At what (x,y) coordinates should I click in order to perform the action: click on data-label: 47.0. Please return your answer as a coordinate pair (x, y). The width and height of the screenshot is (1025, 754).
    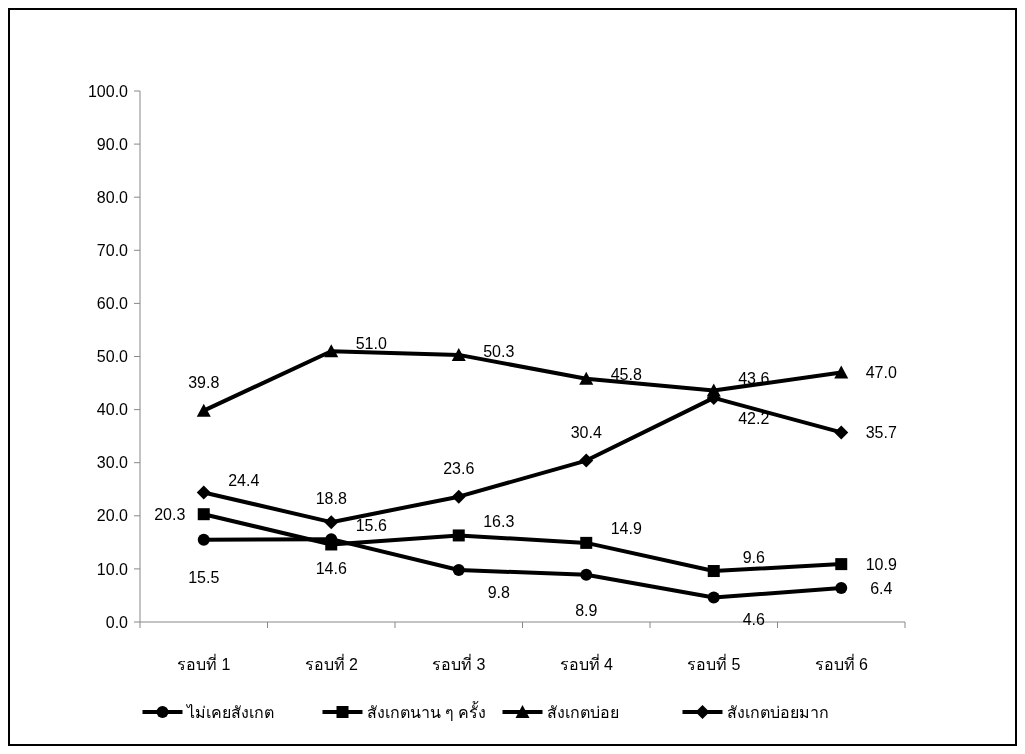
    Looking at the image, I should click on (881, 373).